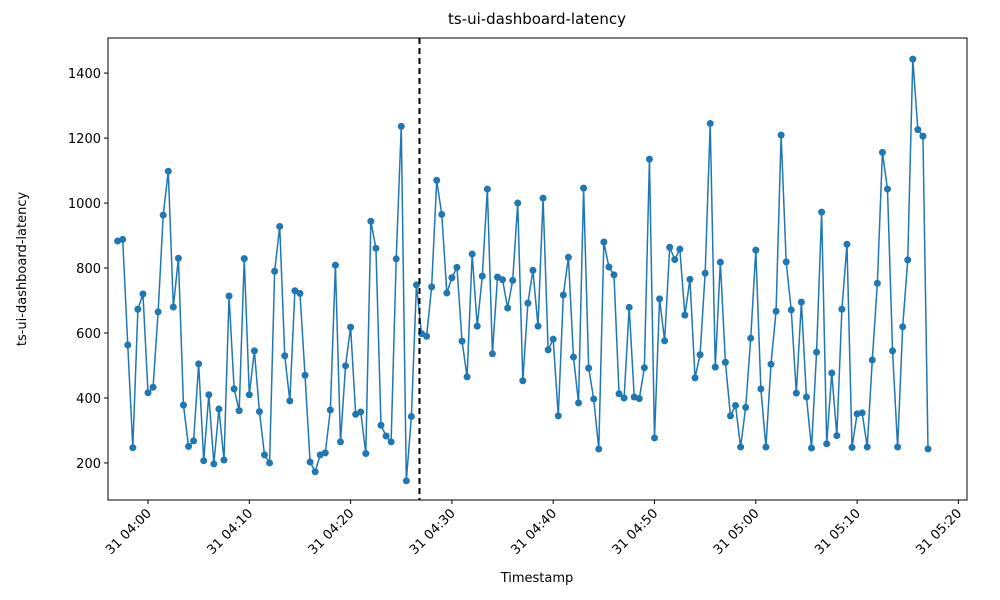 The width and height of the screenshot is (1000, 600). Describe the element at coordinates (433, 532) in the screenshot. I see `x-tick-label: 31 04:30` at that location.